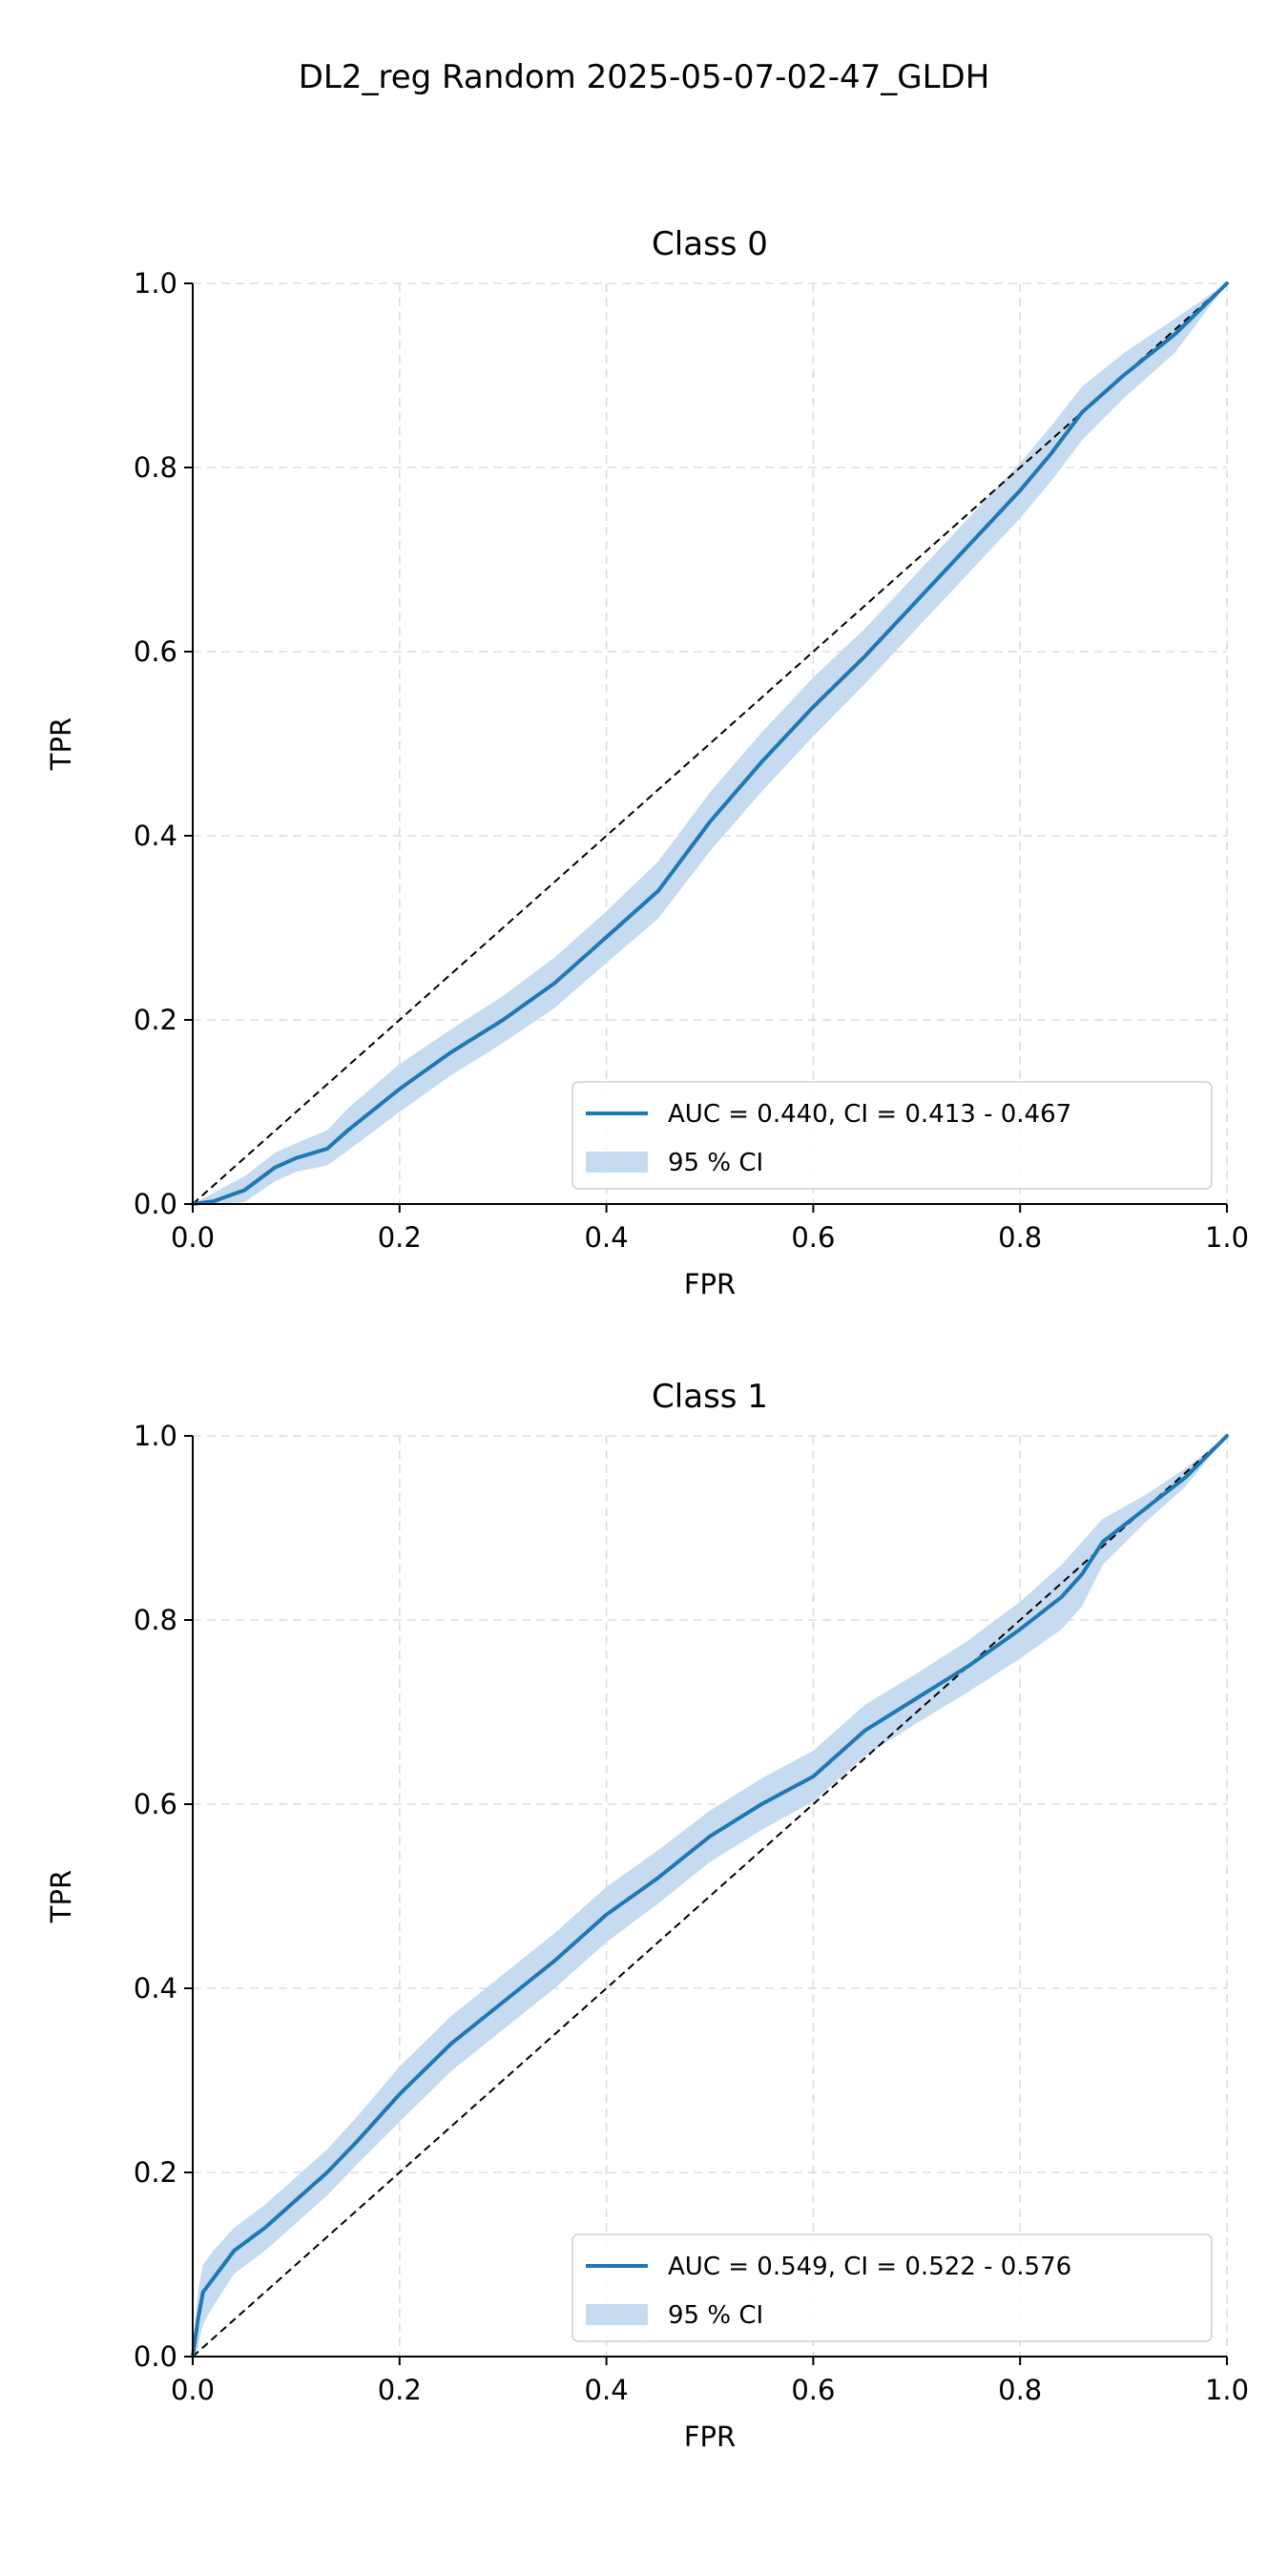 The image size is (1288, 2576). I want to click on legend-label: AUC = 0.549, CI = 0.522 - 0.576, so click(869, 2267).